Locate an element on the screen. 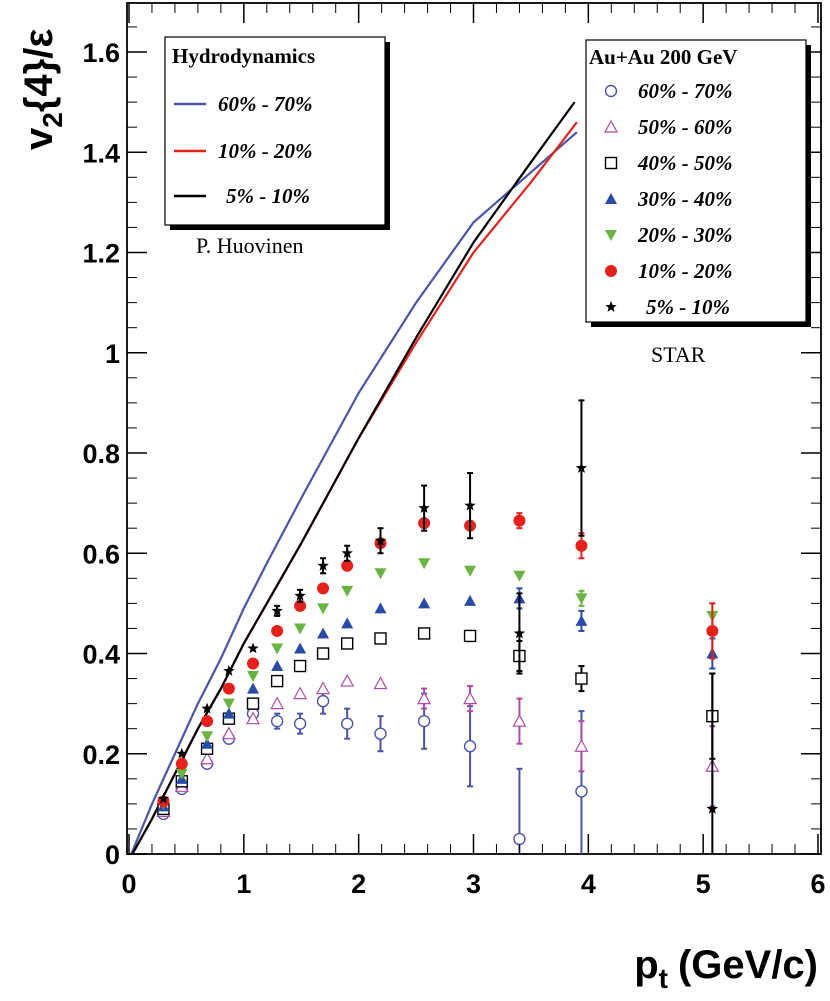  hydro-legend-label-1: 10% - 20% is located at coordinates (265, 151).